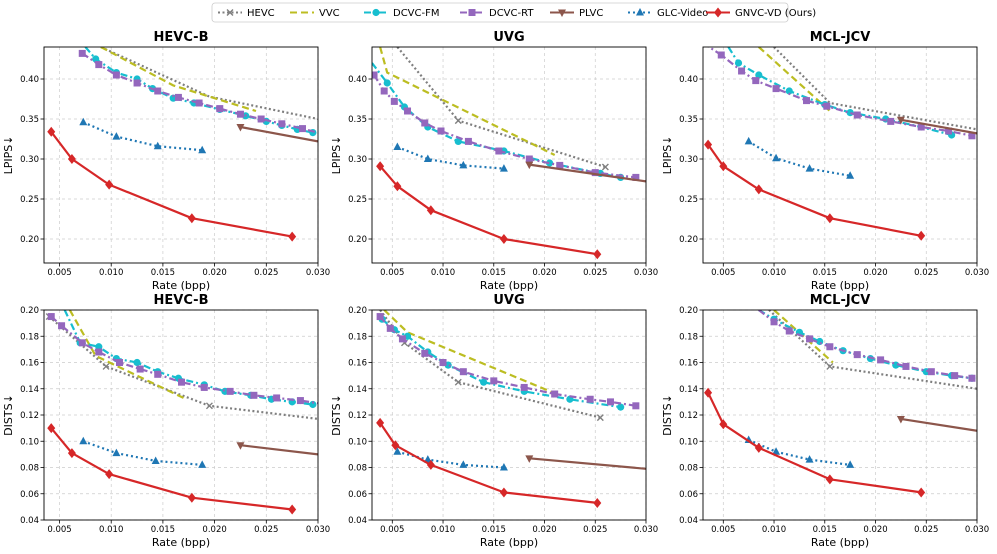  I want to click on legend-marker-dcvc-fm, so click(376, 12).